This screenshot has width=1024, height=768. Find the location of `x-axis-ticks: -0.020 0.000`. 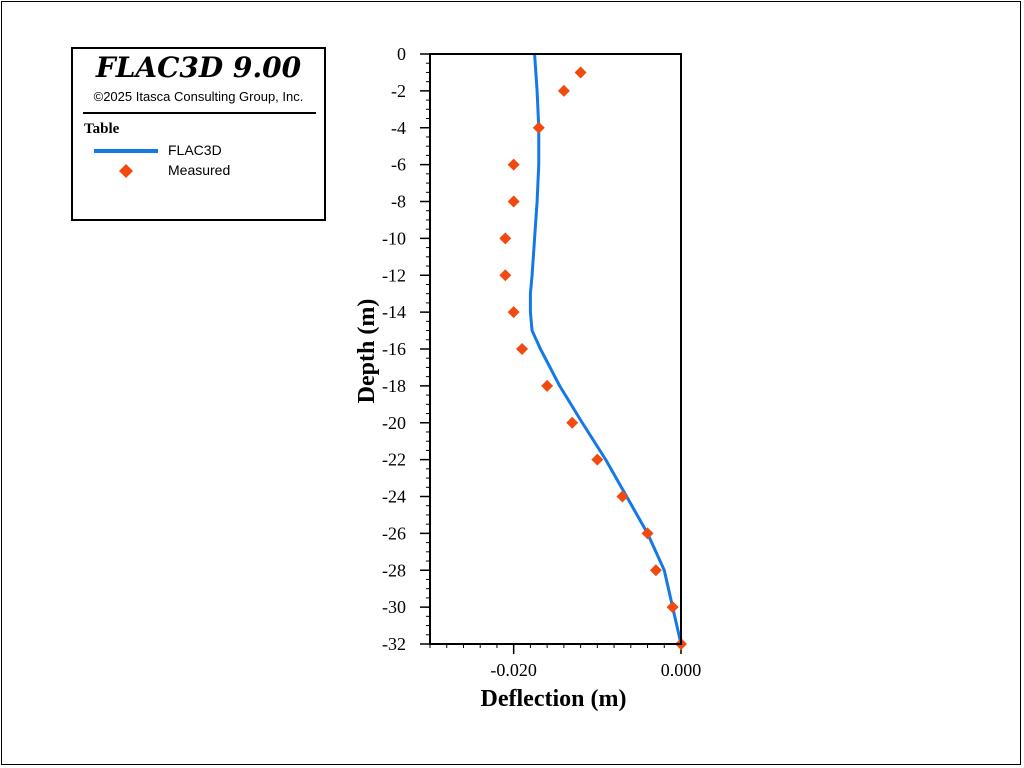

x-axis-ticks: -0.020 0.000 is located at coordinates (595, 662).